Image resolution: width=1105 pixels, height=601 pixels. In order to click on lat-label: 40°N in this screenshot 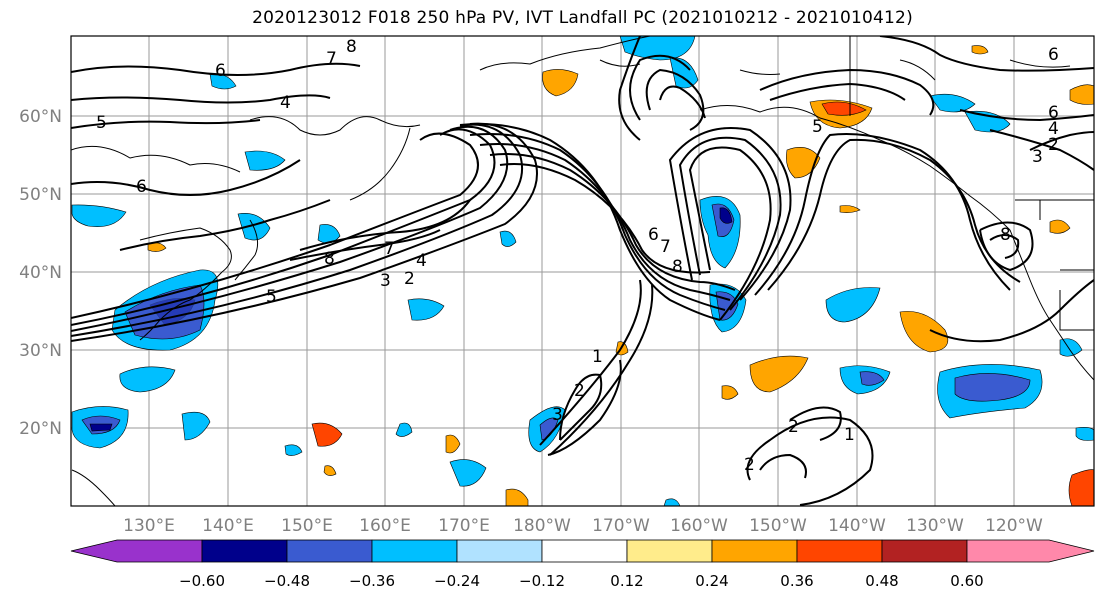, I will do `click(40, 273)`.